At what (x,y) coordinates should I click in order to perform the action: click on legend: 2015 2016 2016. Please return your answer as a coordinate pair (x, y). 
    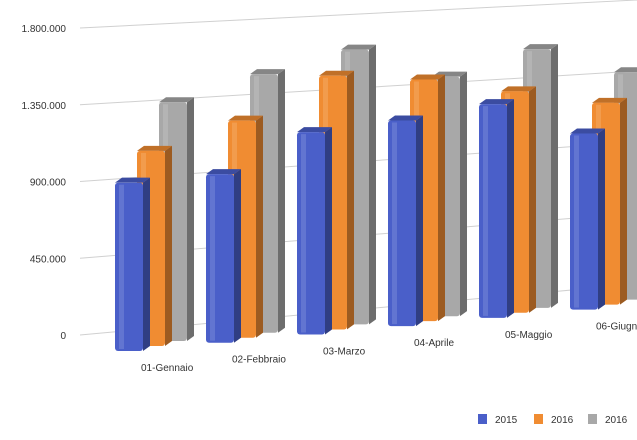
    Looking at the image, I should click on (553, 420).